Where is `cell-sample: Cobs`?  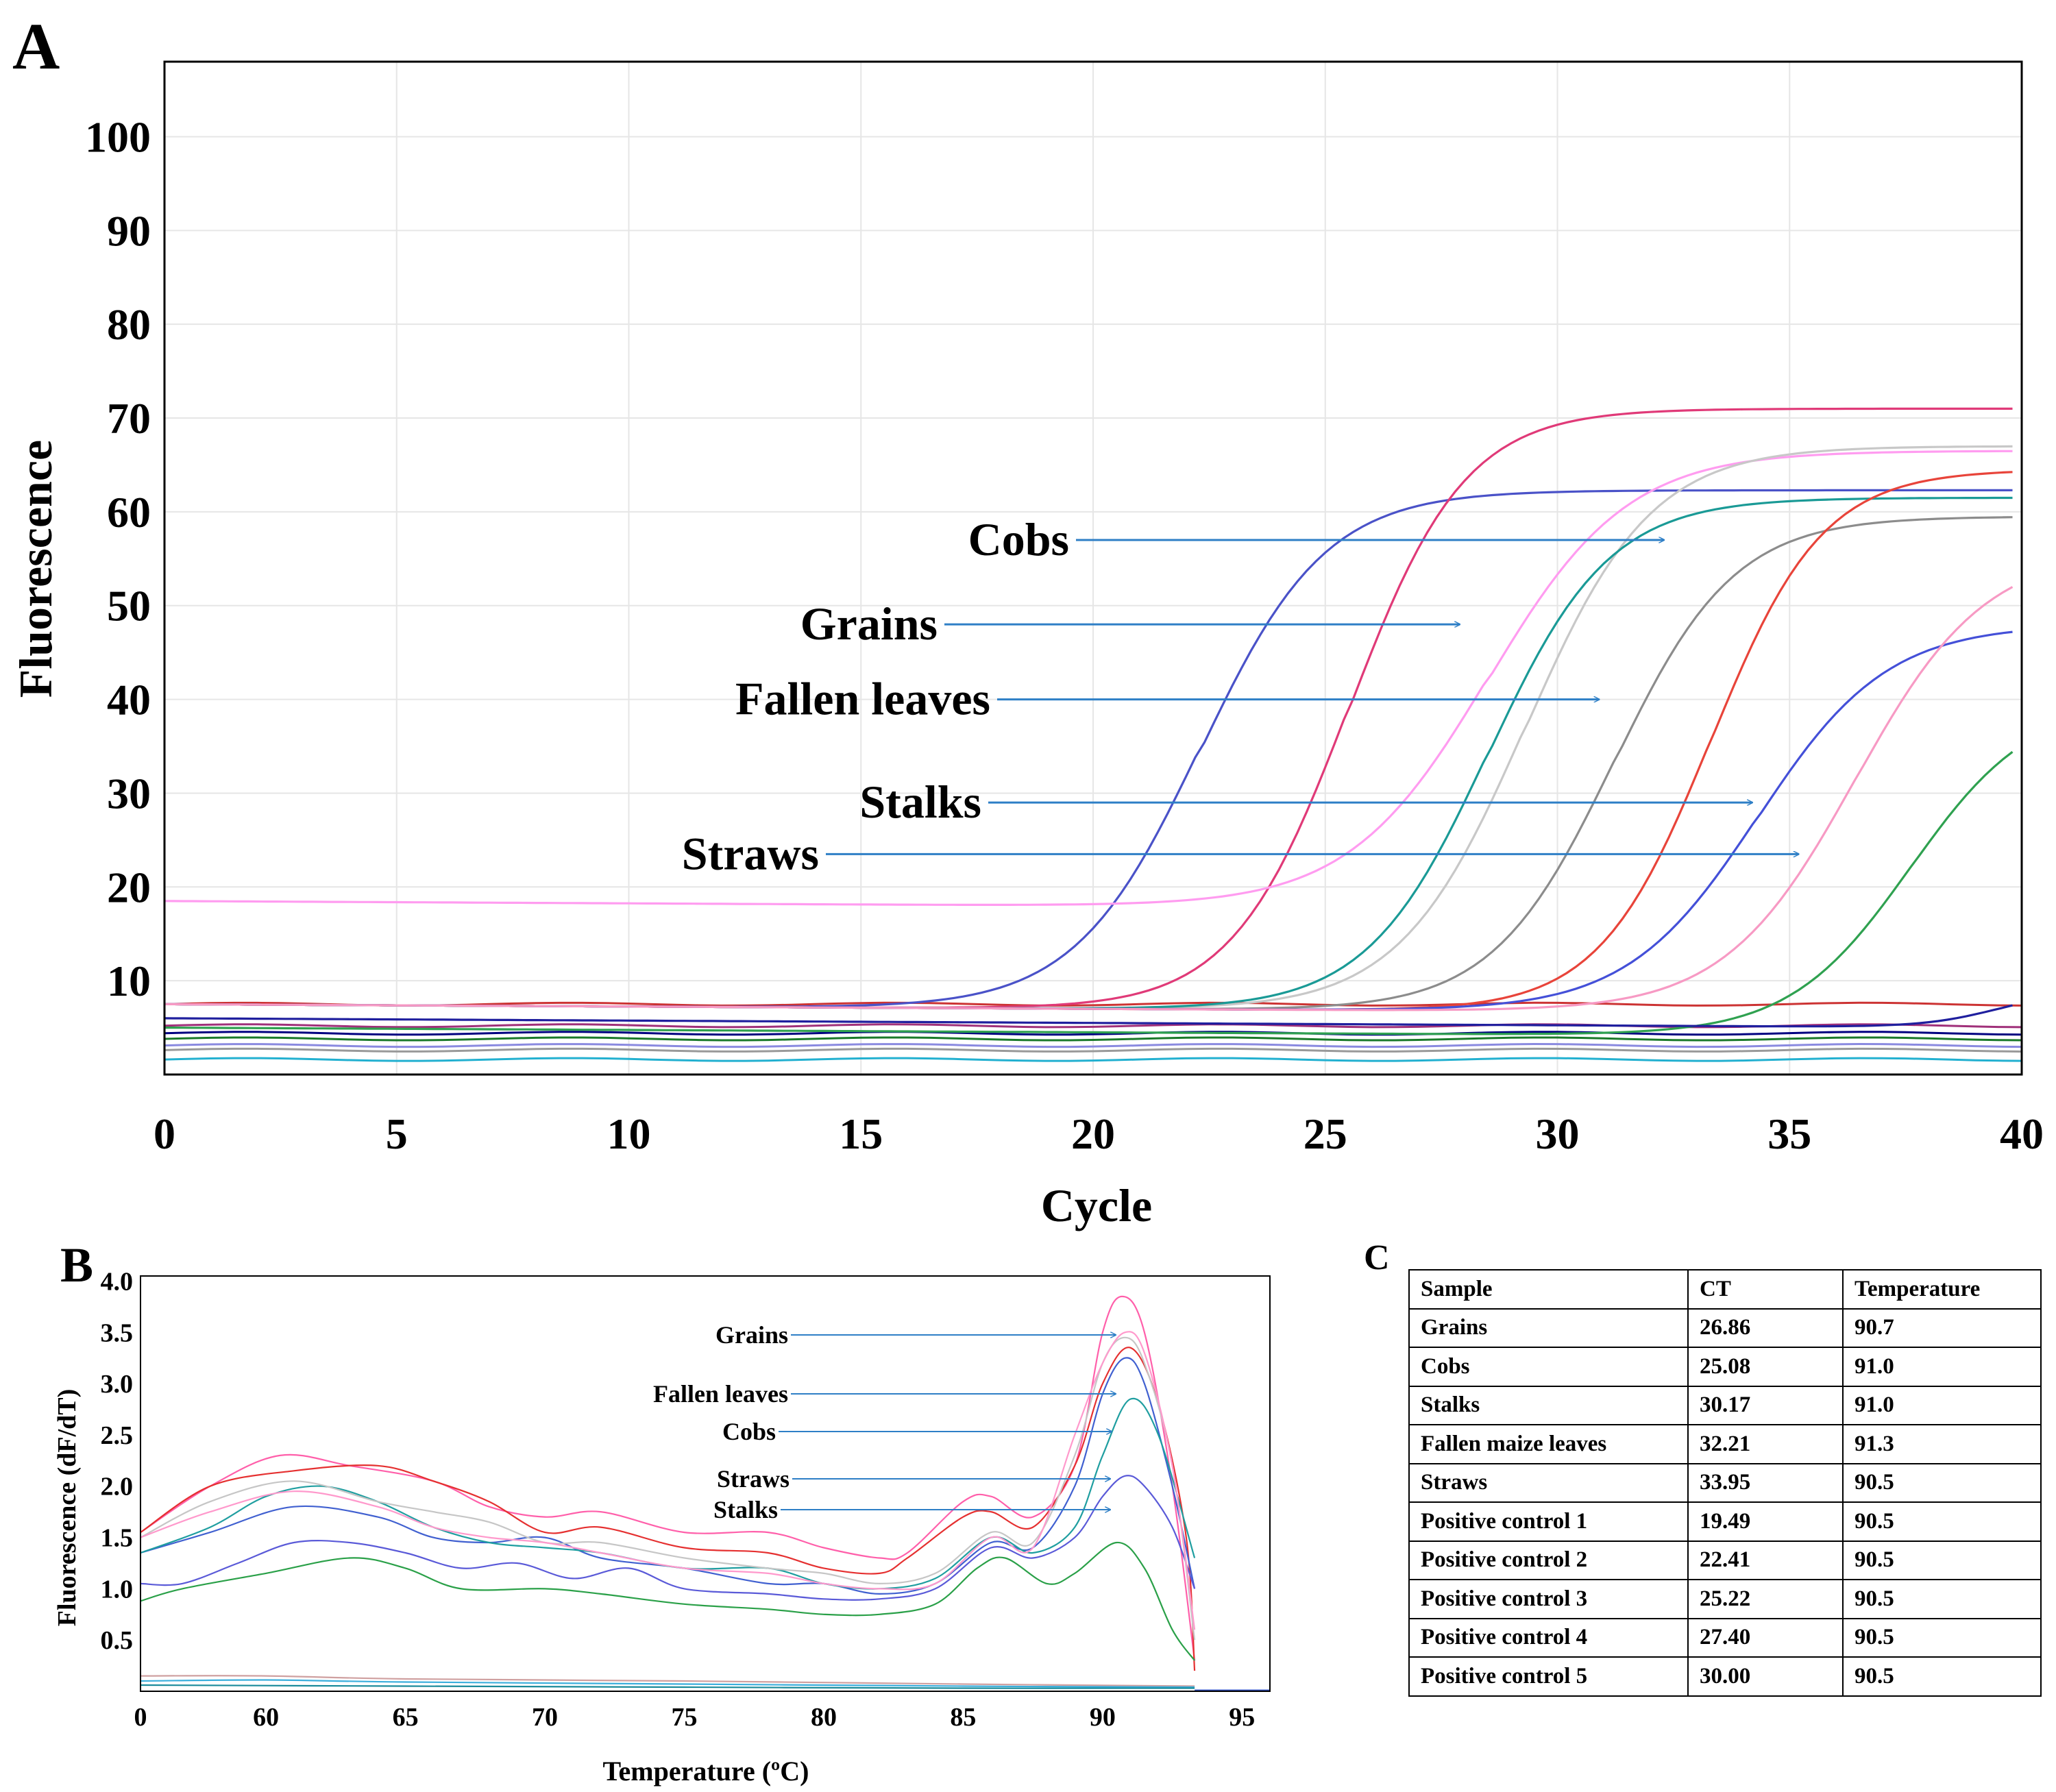 cell-sample: Cobs is located at coordinates (1548, 1367).